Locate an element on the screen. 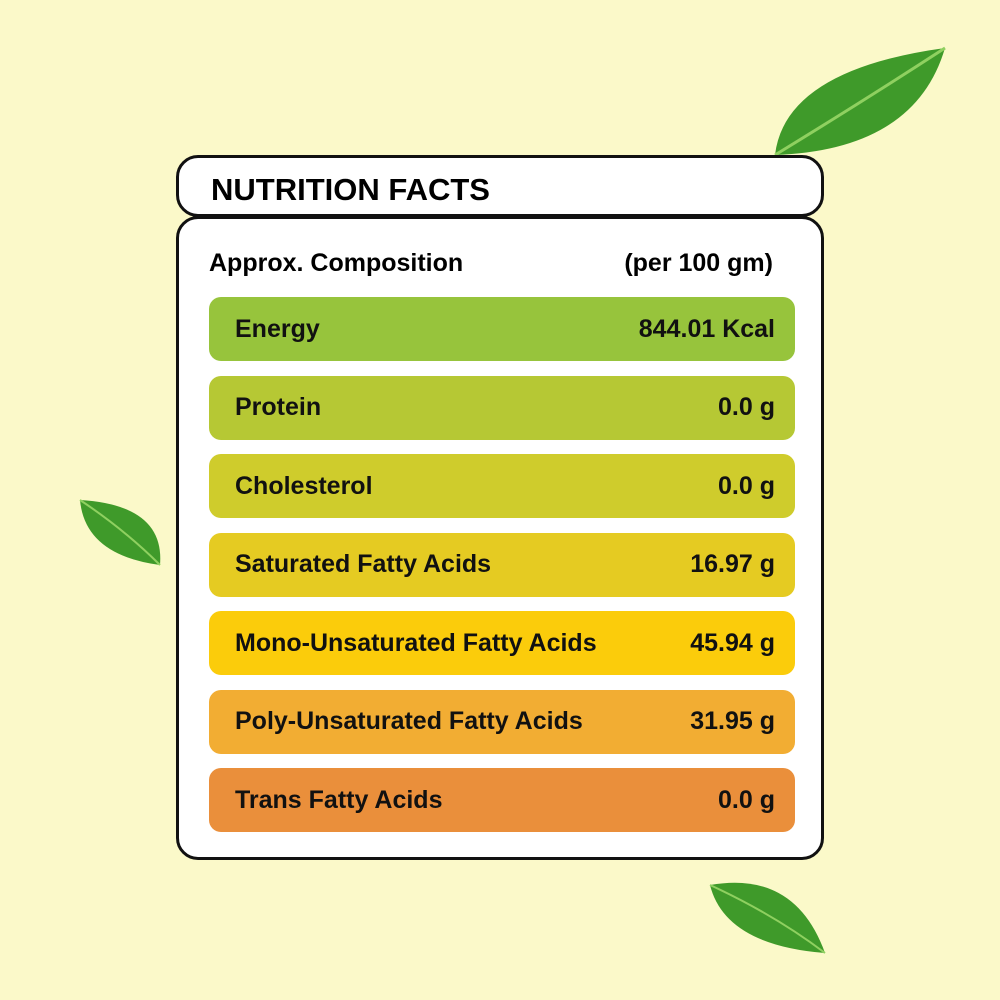 The image size is (1000, 1000). nutrient: Saturated Fatty Acids is located at coordinates (363, 564).